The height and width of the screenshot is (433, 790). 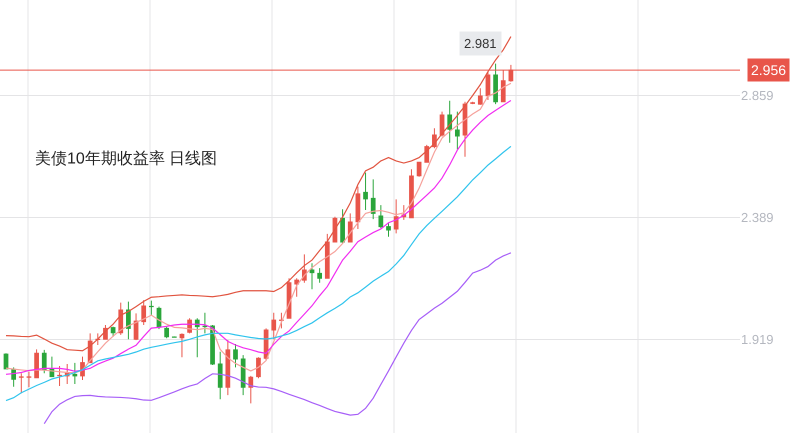 What do you see at coordinates (480, 43) in the screenshot?
I see `annotation: 2.981` at bounding box center [480, 43].